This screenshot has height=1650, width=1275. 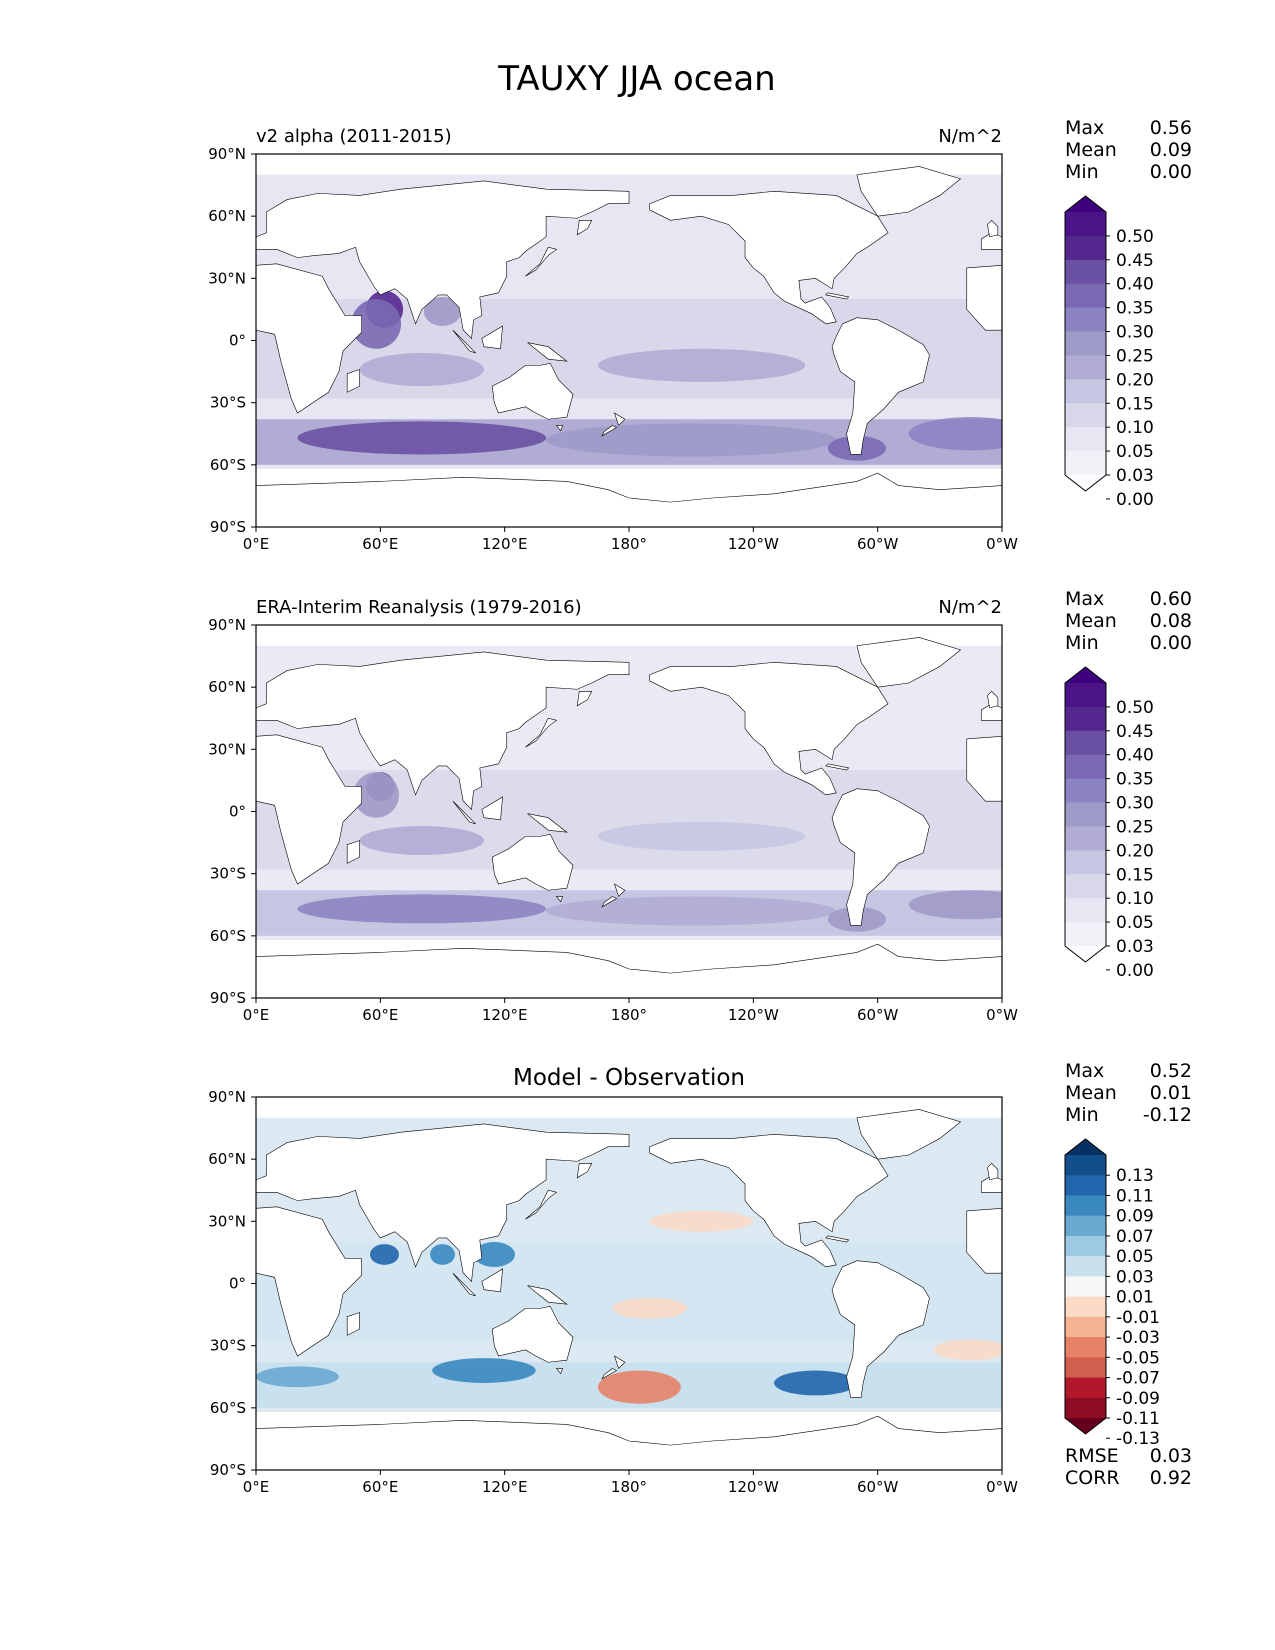 I want to click on field-southern-ocean-pacific, so click(x=691, y=911).